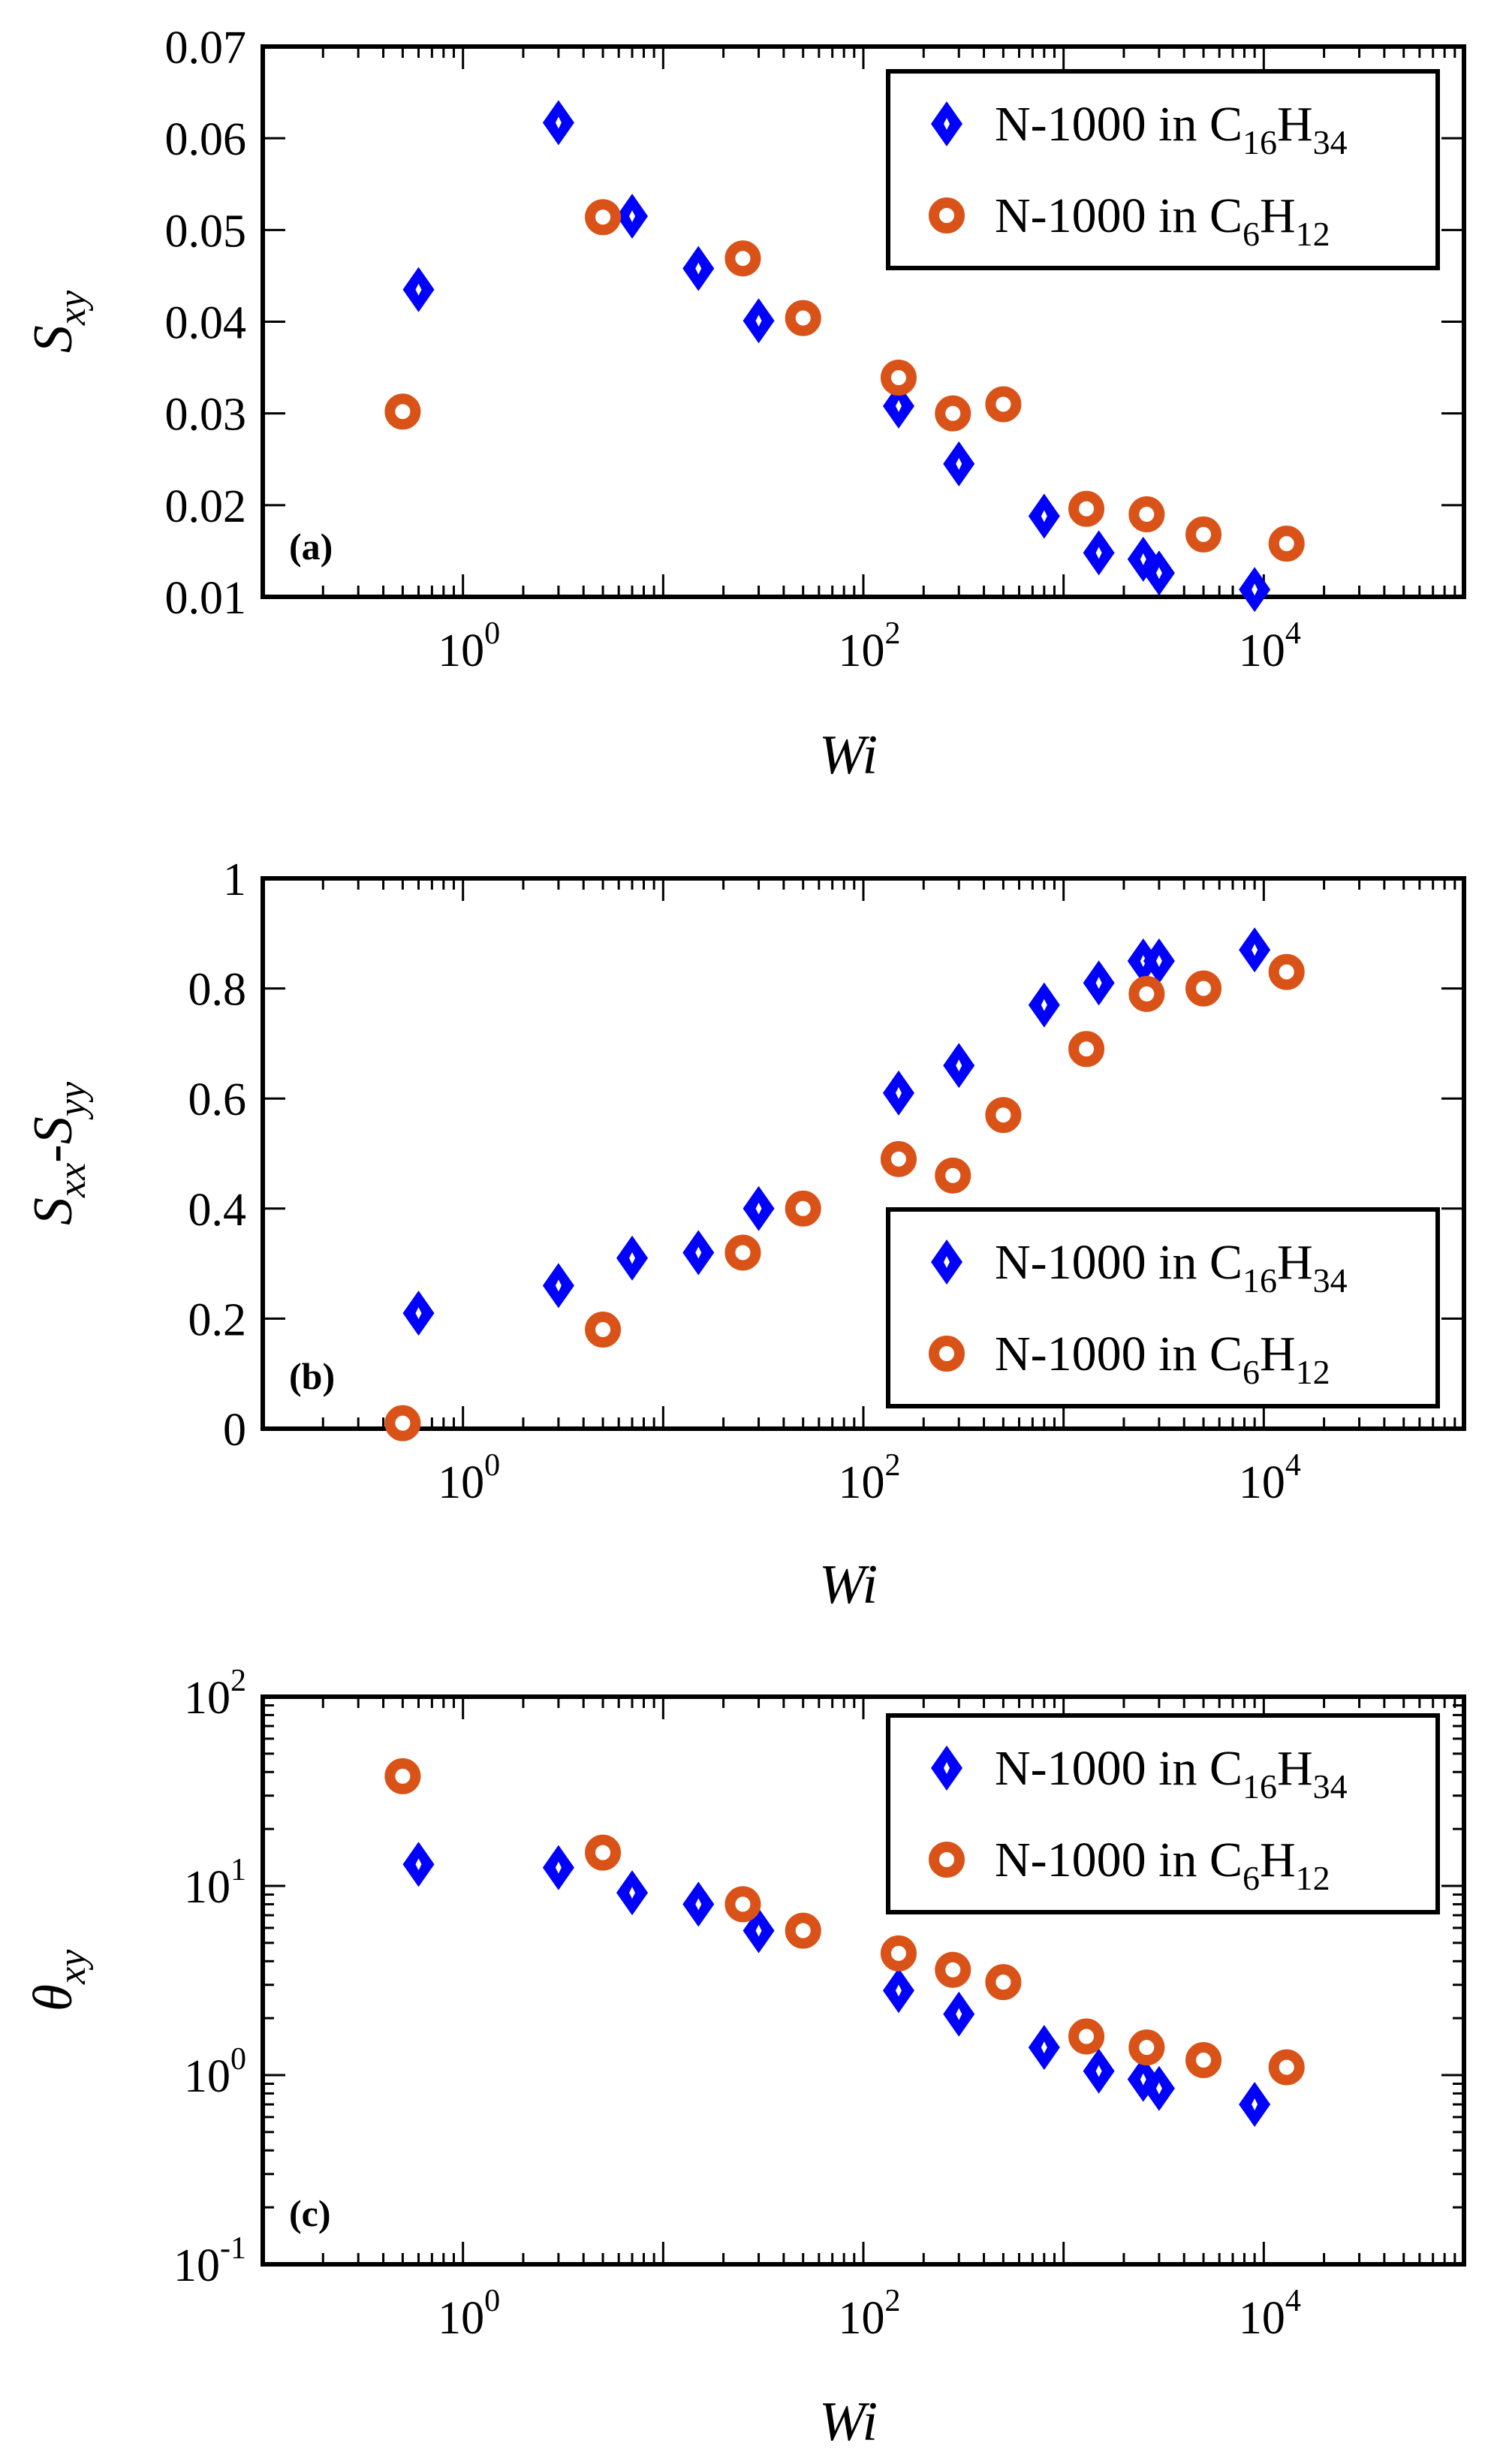 The width and height of the screenshot is (1488, 2464). Describe the element at coordinates (217, 990) in the screenshot. I see `y-tick-label: 0.8` at that location.